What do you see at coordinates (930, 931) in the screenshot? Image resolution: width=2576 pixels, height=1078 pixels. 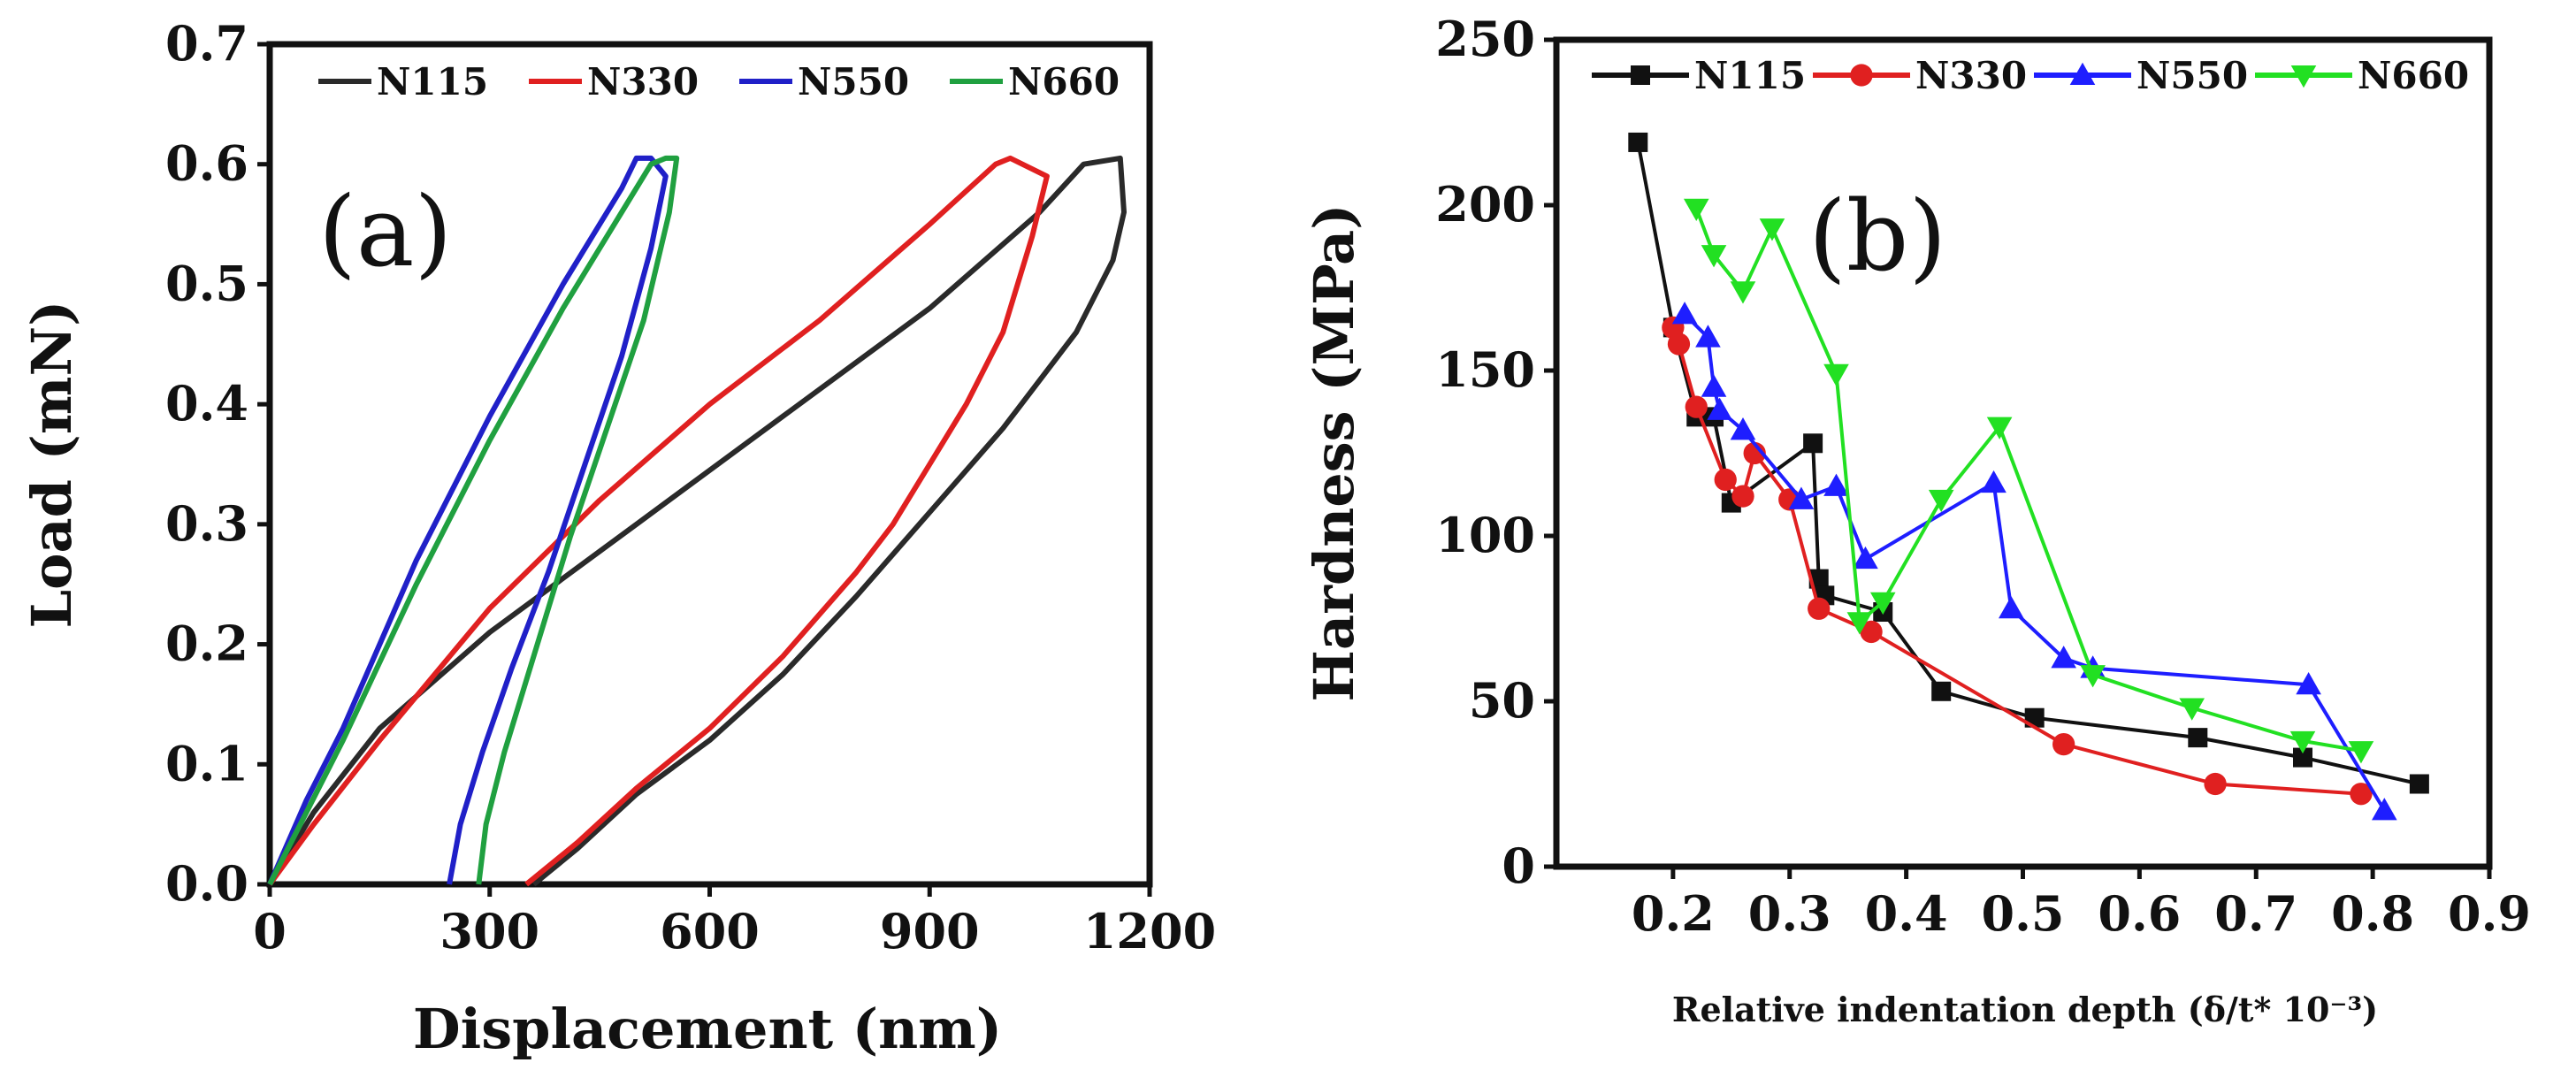 I see `x-tick-label: 900` at bounding box center [930, 931].